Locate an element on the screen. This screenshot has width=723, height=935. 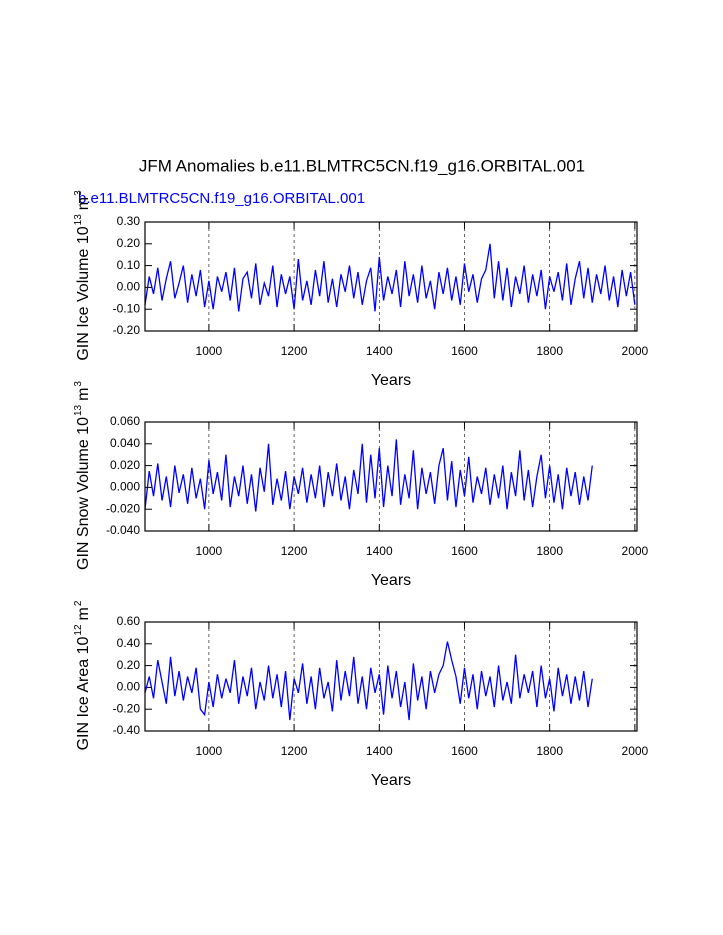
y-axis-label: GIN Ice Area 1012 m2 is located at coordinates (82, 675).